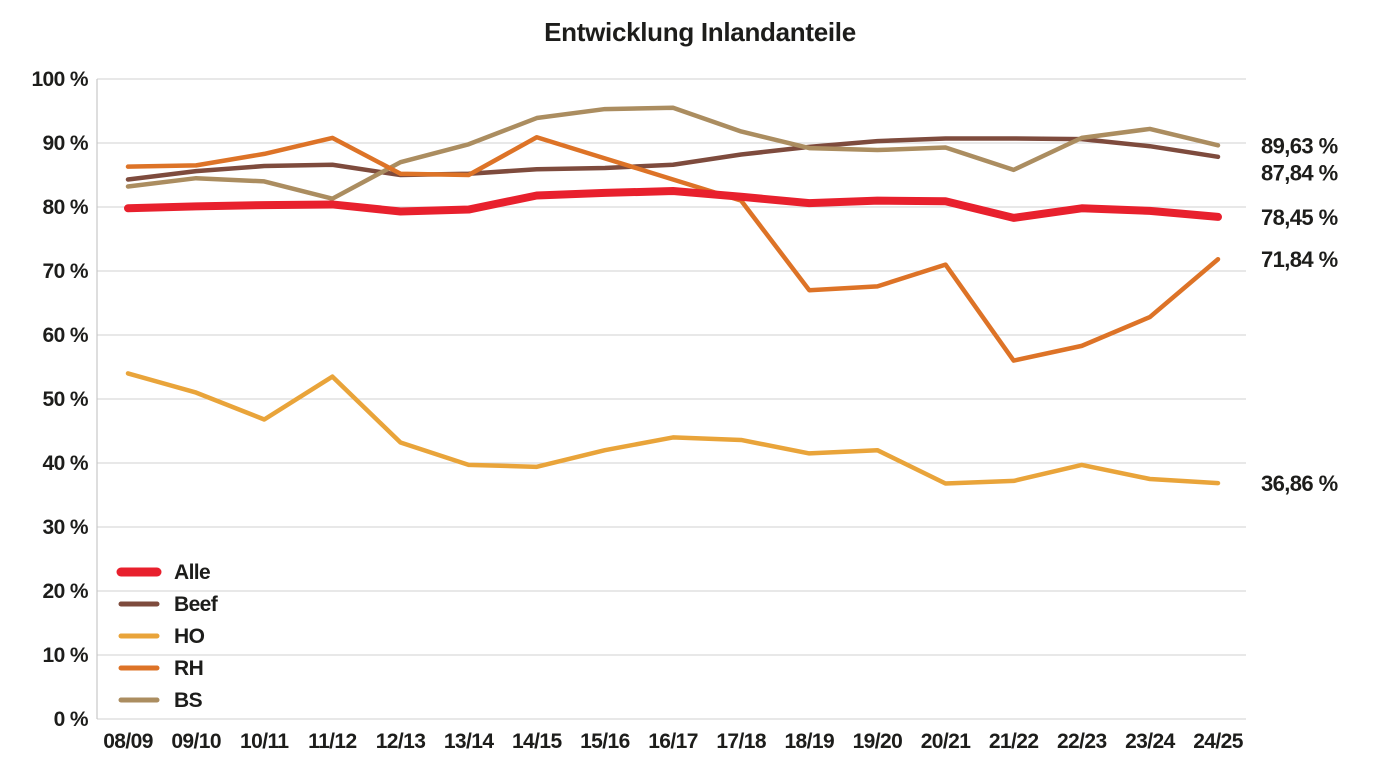 This screenshot has height=765, width=1400. What do you see at coordinates (161, 668) in the screenshot?
I see `legend-item-rh: RH` at bounding box center [161, 668].